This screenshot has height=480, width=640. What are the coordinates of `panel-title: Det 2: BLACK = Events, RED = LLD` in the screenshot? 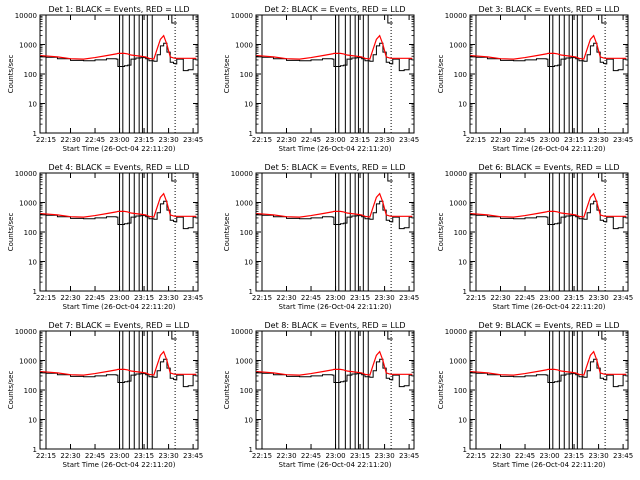 It's located at (335, 9).